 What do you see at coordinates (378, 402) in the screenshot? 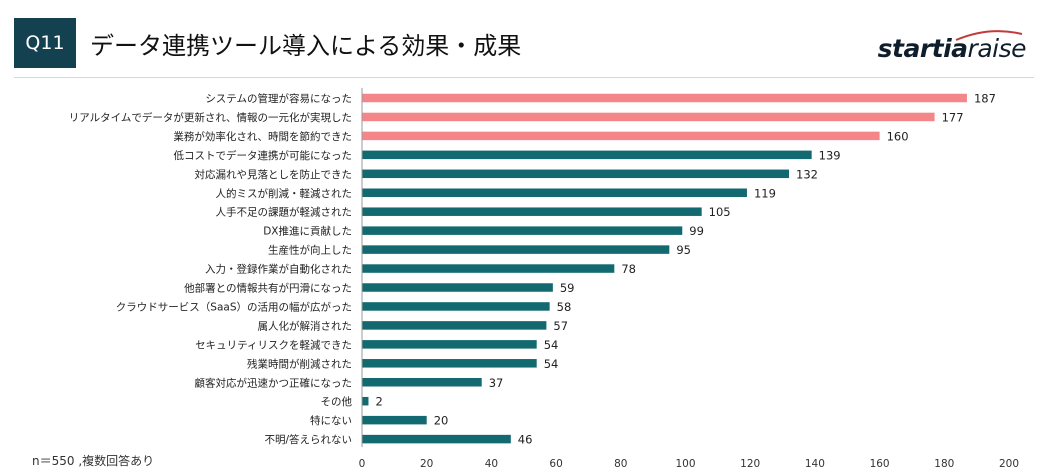
I see `value-label: 2` at bounding box center [378, 402].